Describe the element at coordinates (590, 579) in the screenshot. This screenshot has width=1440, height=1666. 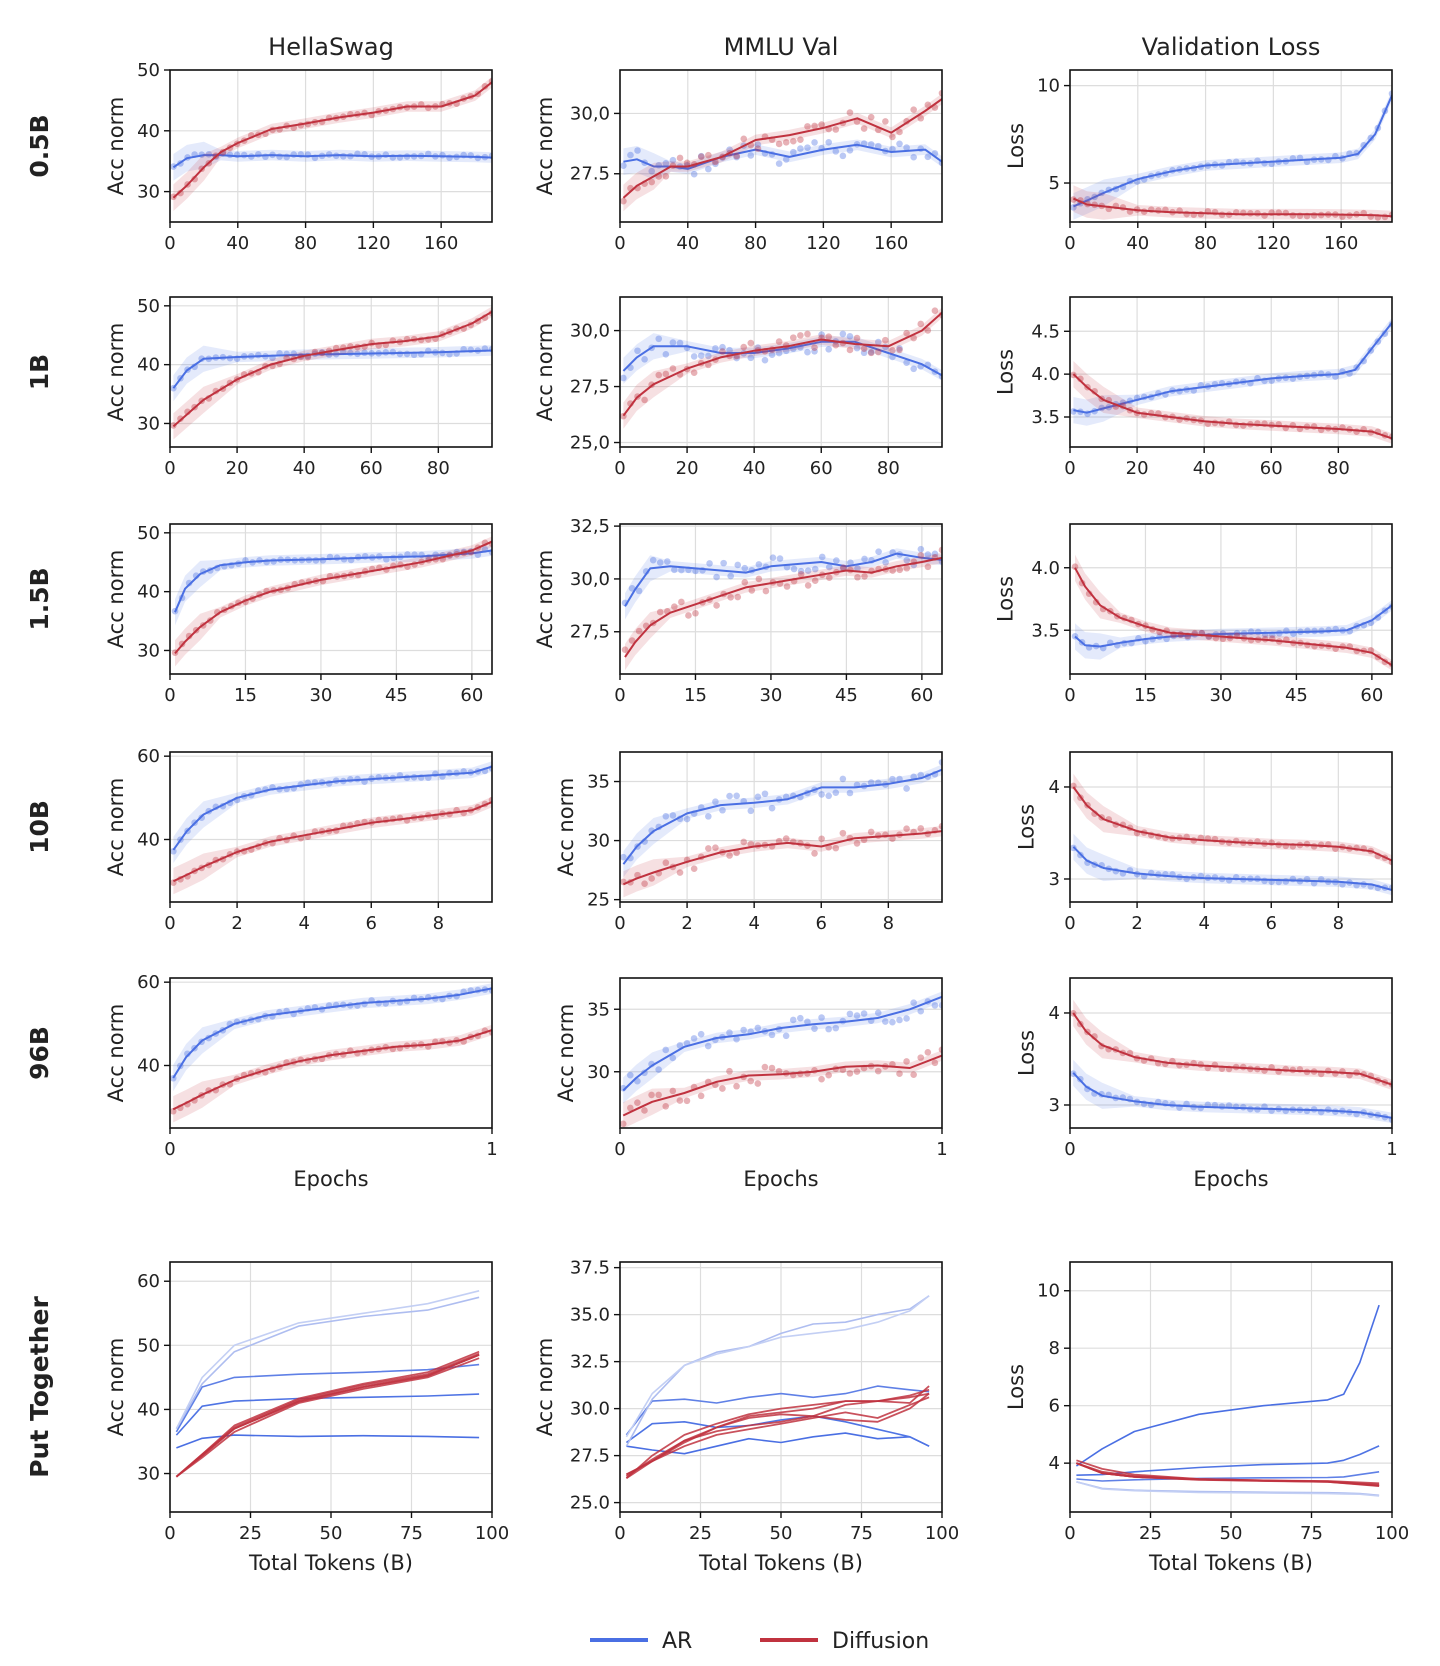
I see `y-tick-label: 30,0` at that location.